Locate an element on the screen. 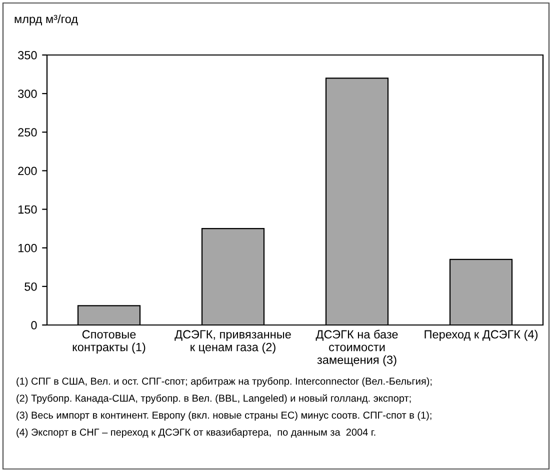  x-tick-label: ДСЭГК, привязанные к ценам газа (2) is located at coordinates (232, 342).